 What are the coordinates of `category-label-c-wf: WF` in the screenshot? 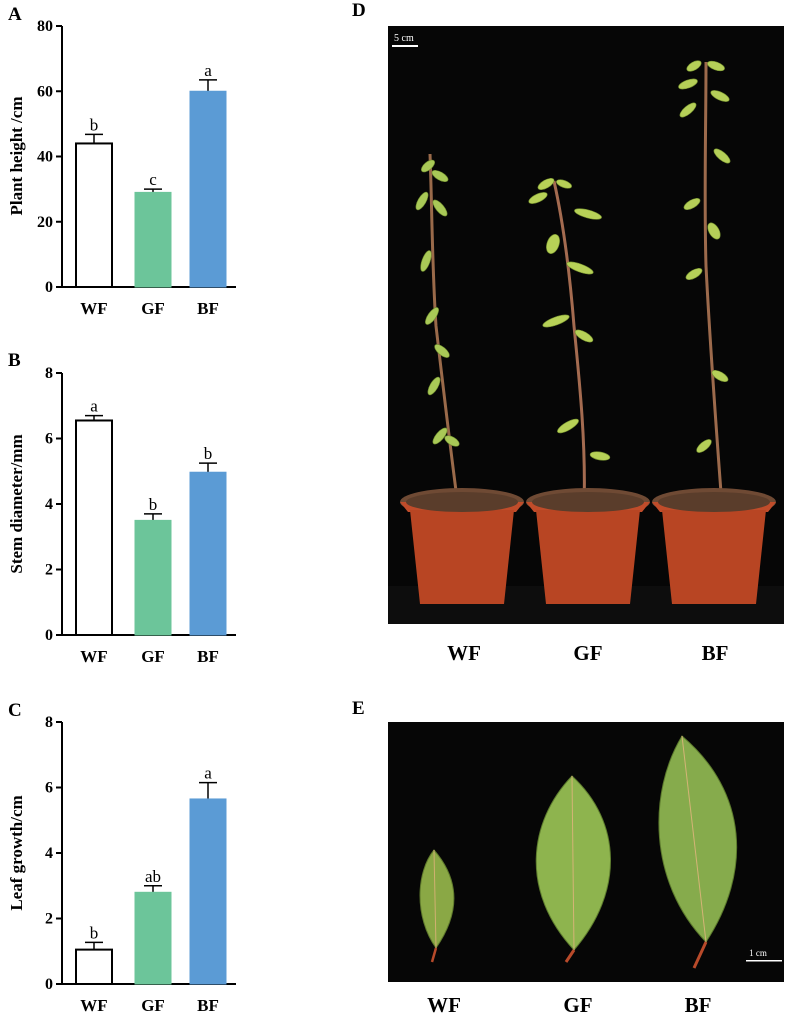 It's located at (93, 1005).